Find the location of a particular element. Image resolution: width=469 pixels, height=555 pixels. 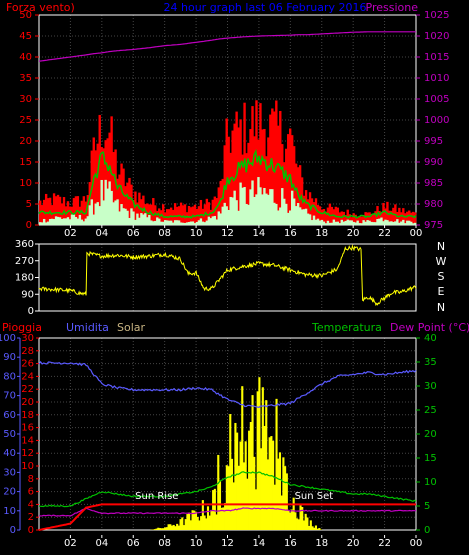

wind-ytick-label: 20 is located at coordinates (25, 141).